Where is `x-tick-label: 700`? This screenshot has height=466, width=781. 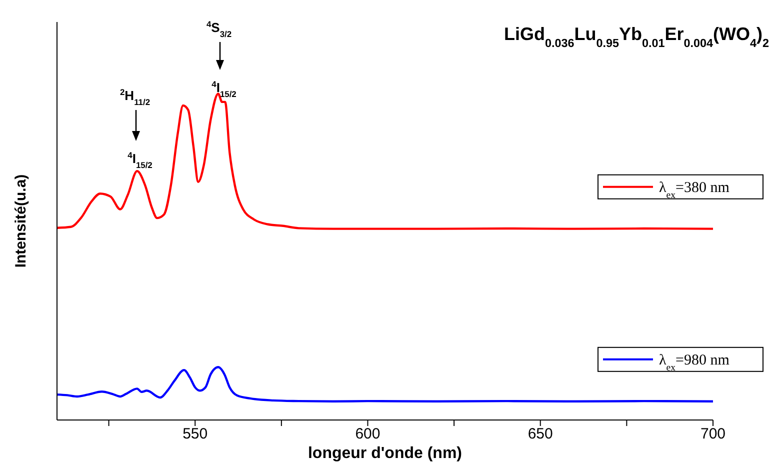 x-tick-label: 700 is located at coordinates (713, 434).